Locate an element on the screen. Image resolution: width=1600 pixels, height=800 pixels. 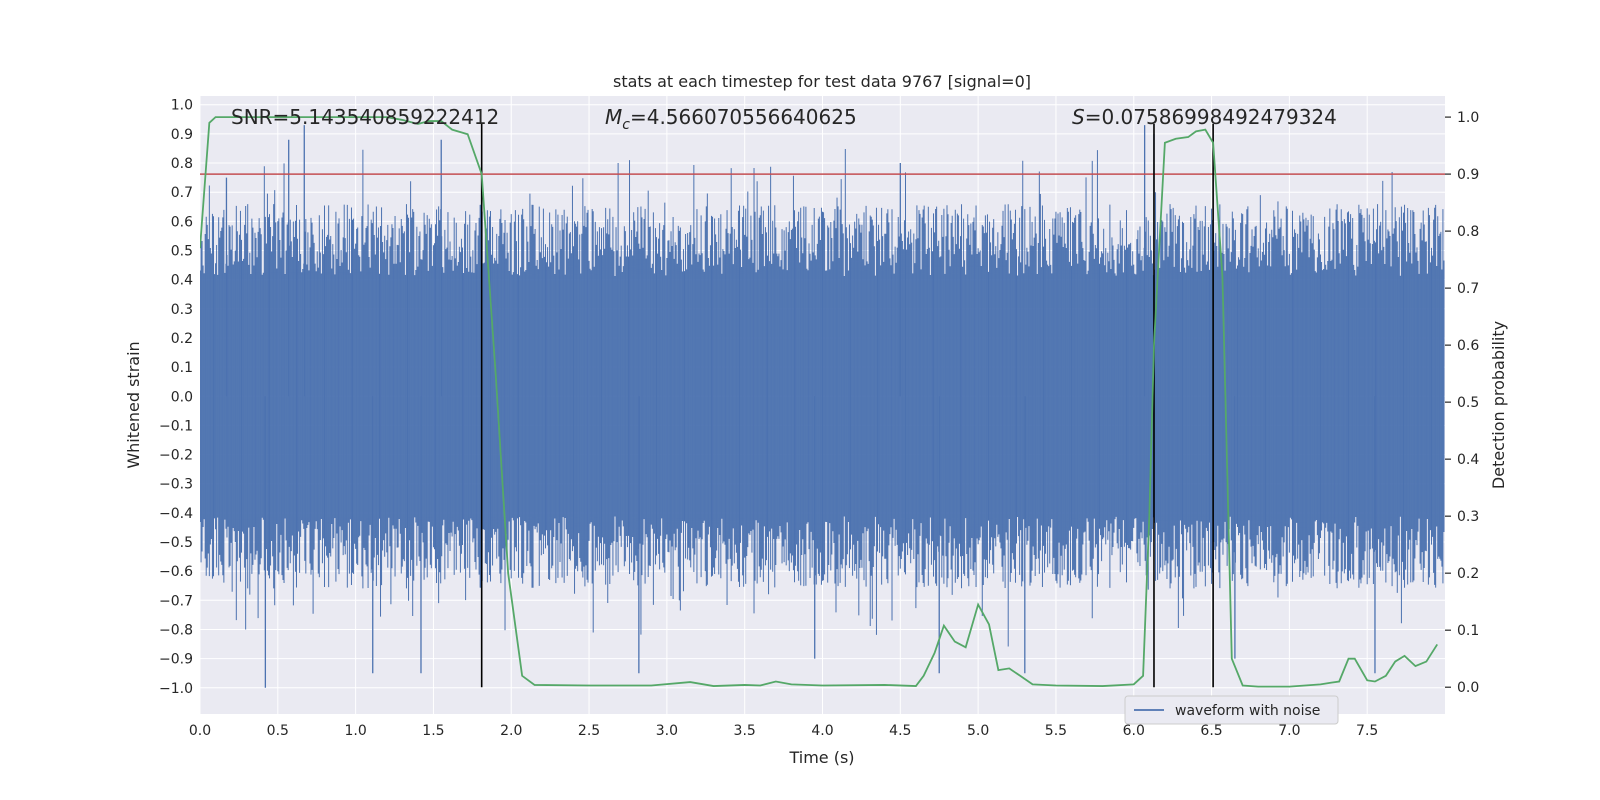
x-tick-label: 3.0 is located at coordinates (667, 731).